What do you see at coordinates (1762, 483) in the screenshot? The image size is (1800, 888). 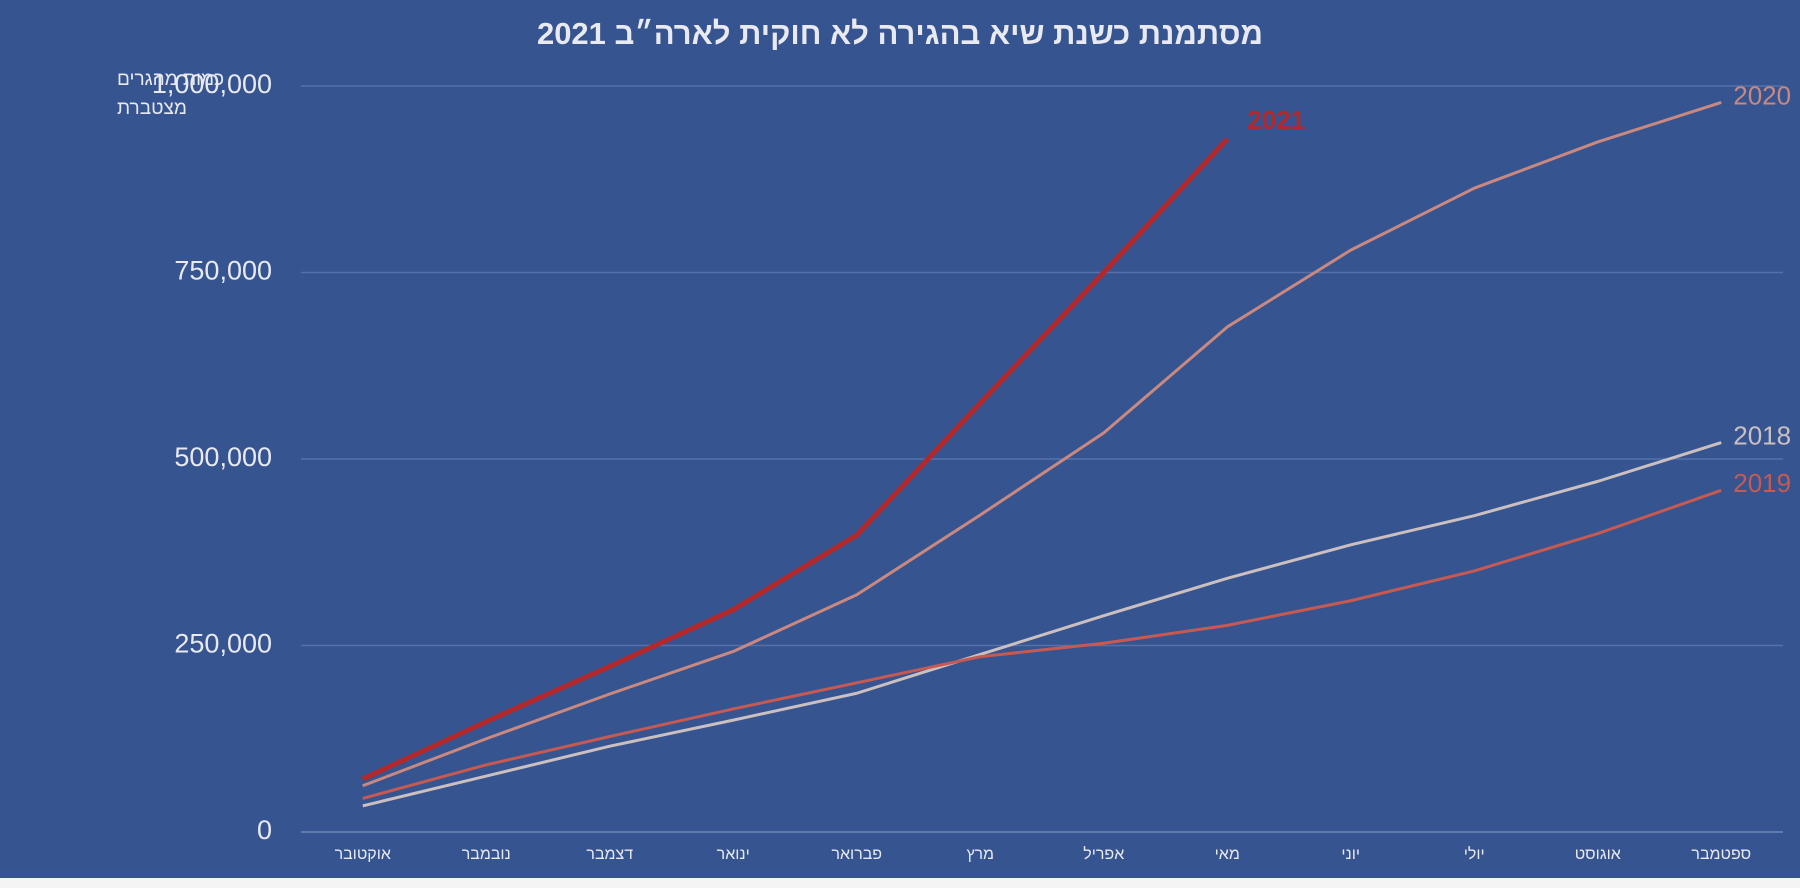 I see `series-label: 2019` at bounding box center [1762, 483].